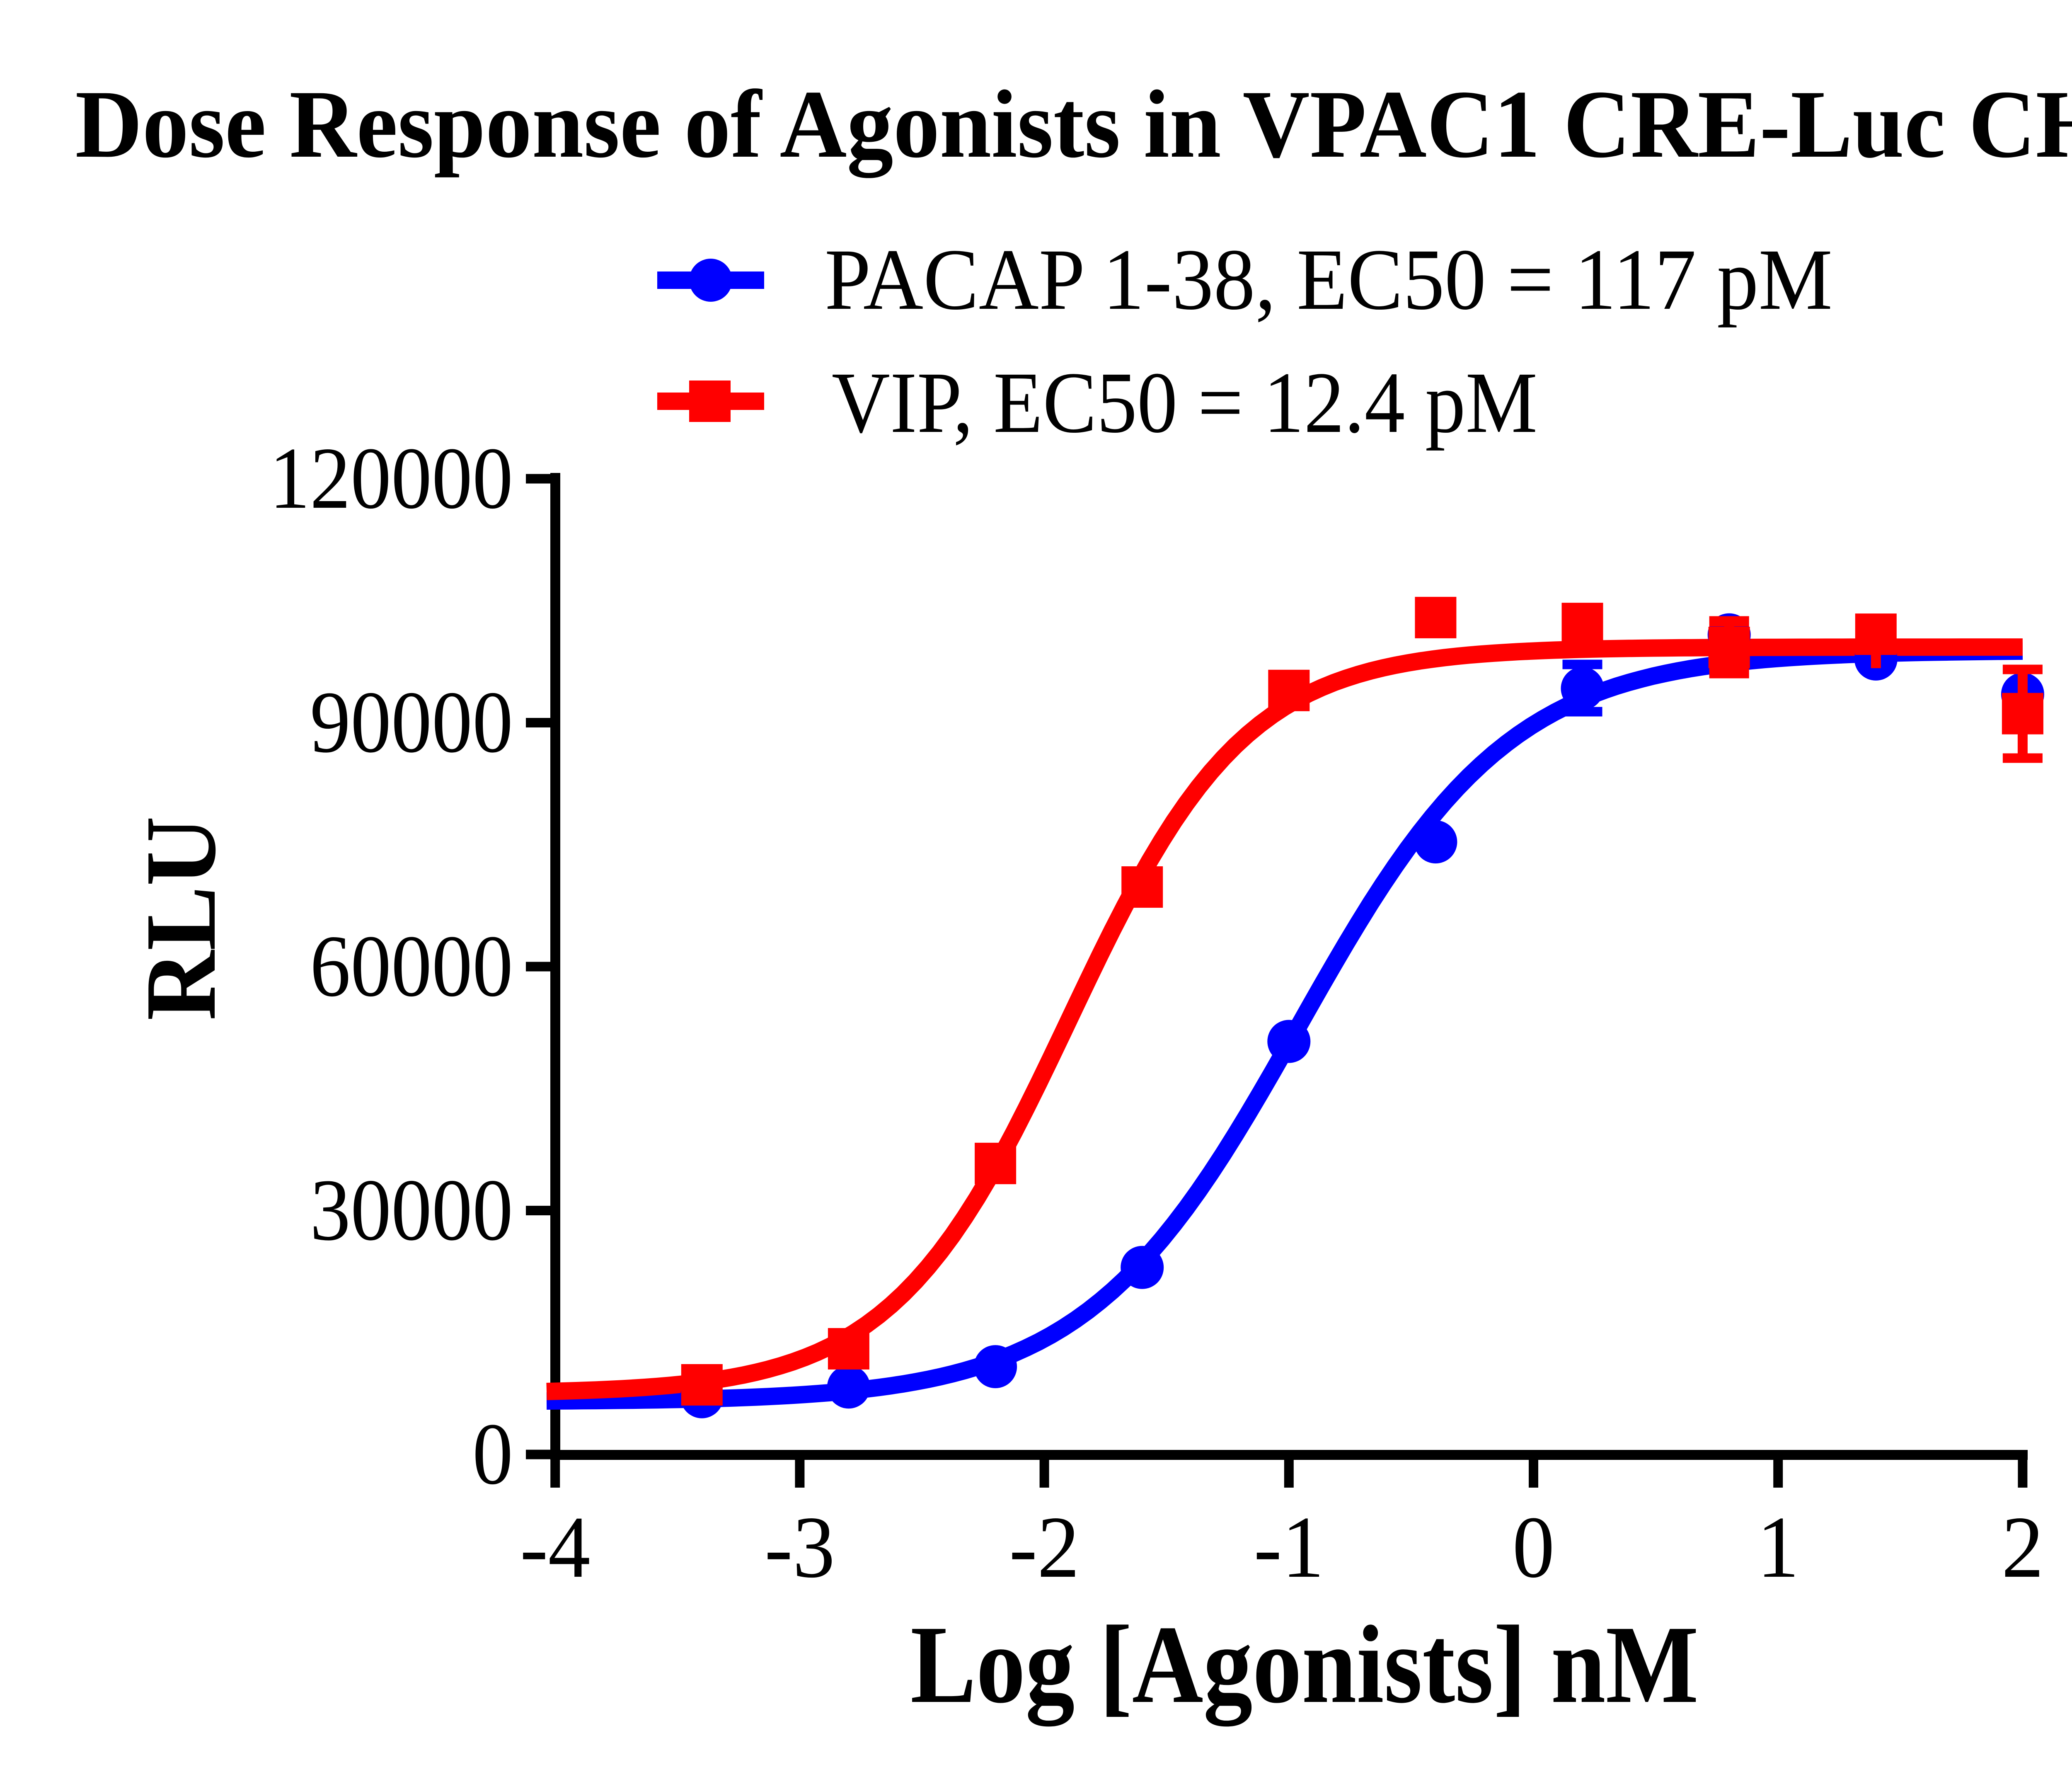  Describe the element at coordinates (555, 1547) in the screenshot. I see `svg-text: -4` at that location.